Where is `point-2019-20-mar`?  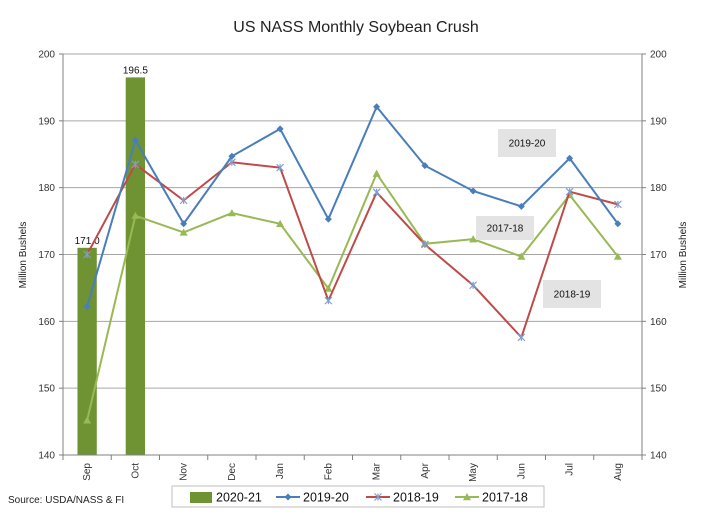
point-2019-20-mar is located at coordinates (377, 107).